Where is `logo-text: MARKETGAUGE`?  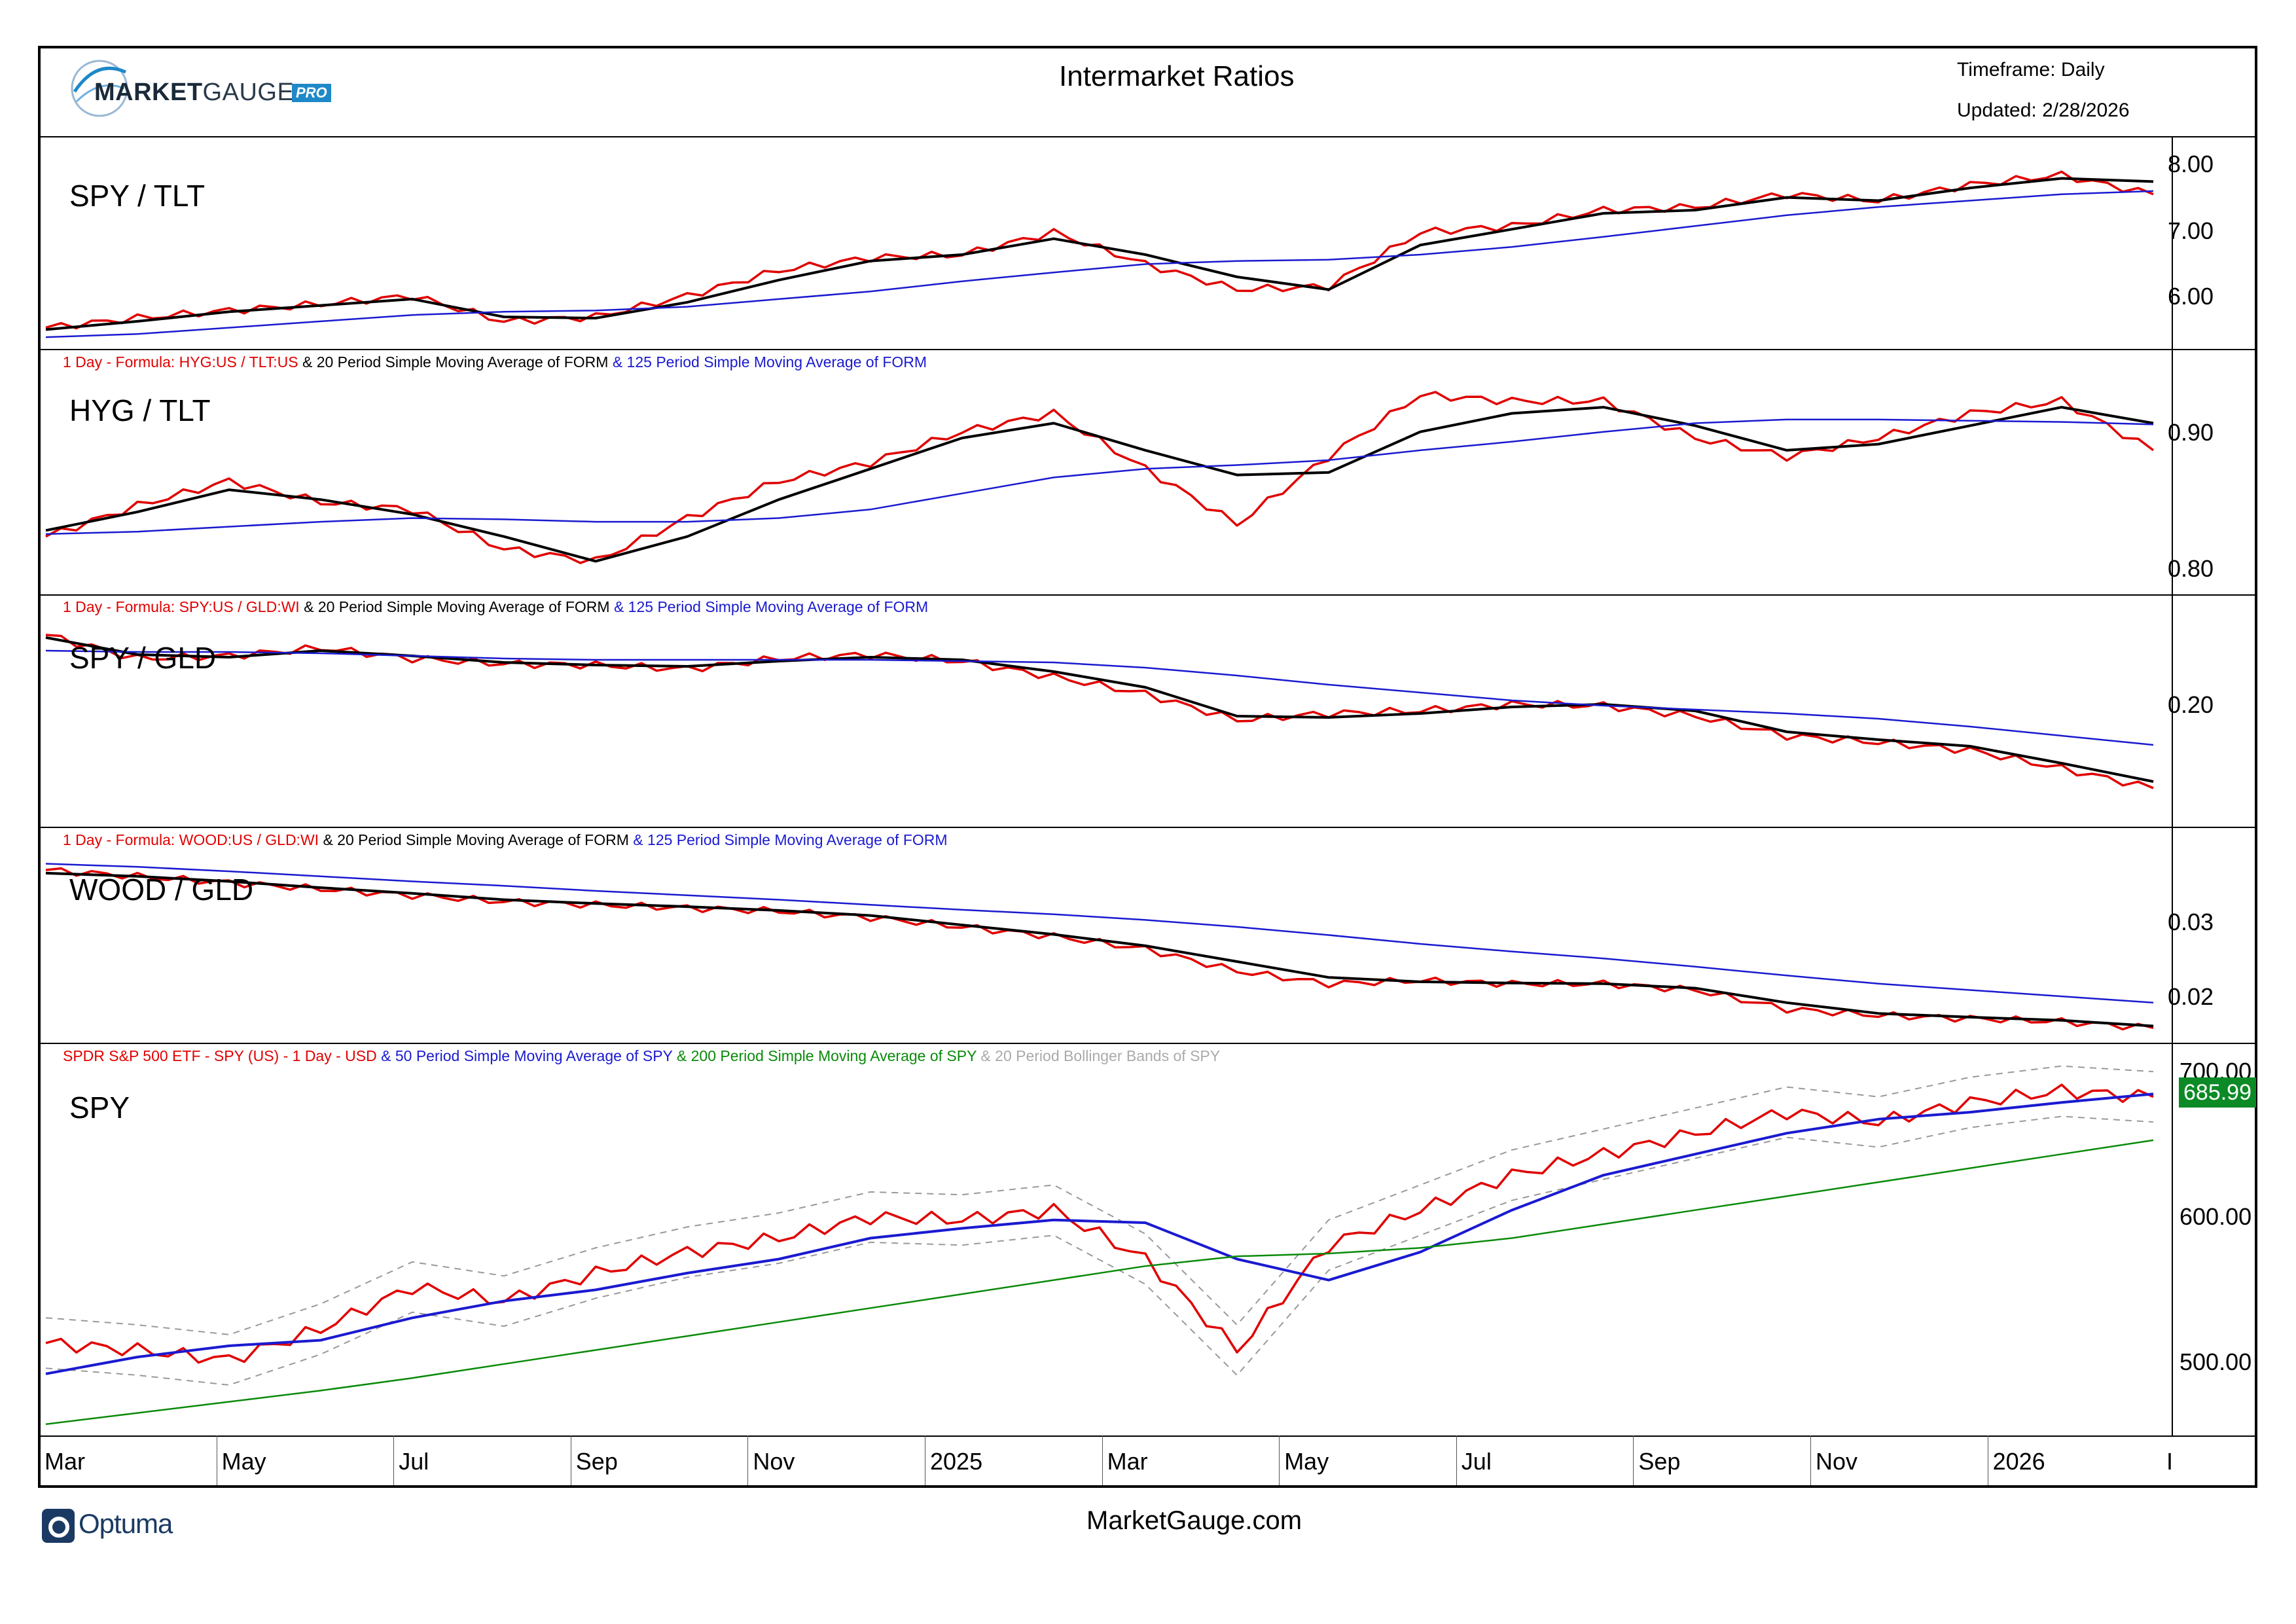 logo-text: MARKETGAUGE is located at coordinates (194, 92).